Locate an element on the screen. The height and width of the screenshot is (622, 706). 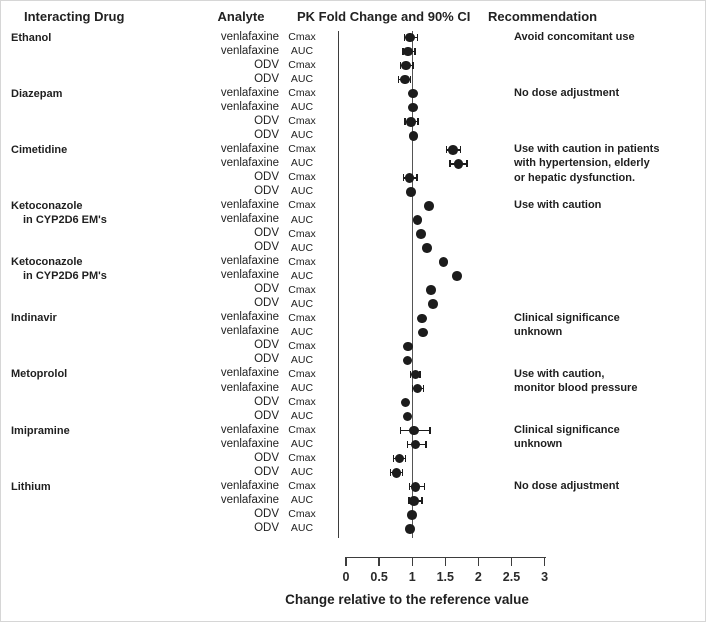
drug-label: Metoprolol is located at coordinates (39, 374).